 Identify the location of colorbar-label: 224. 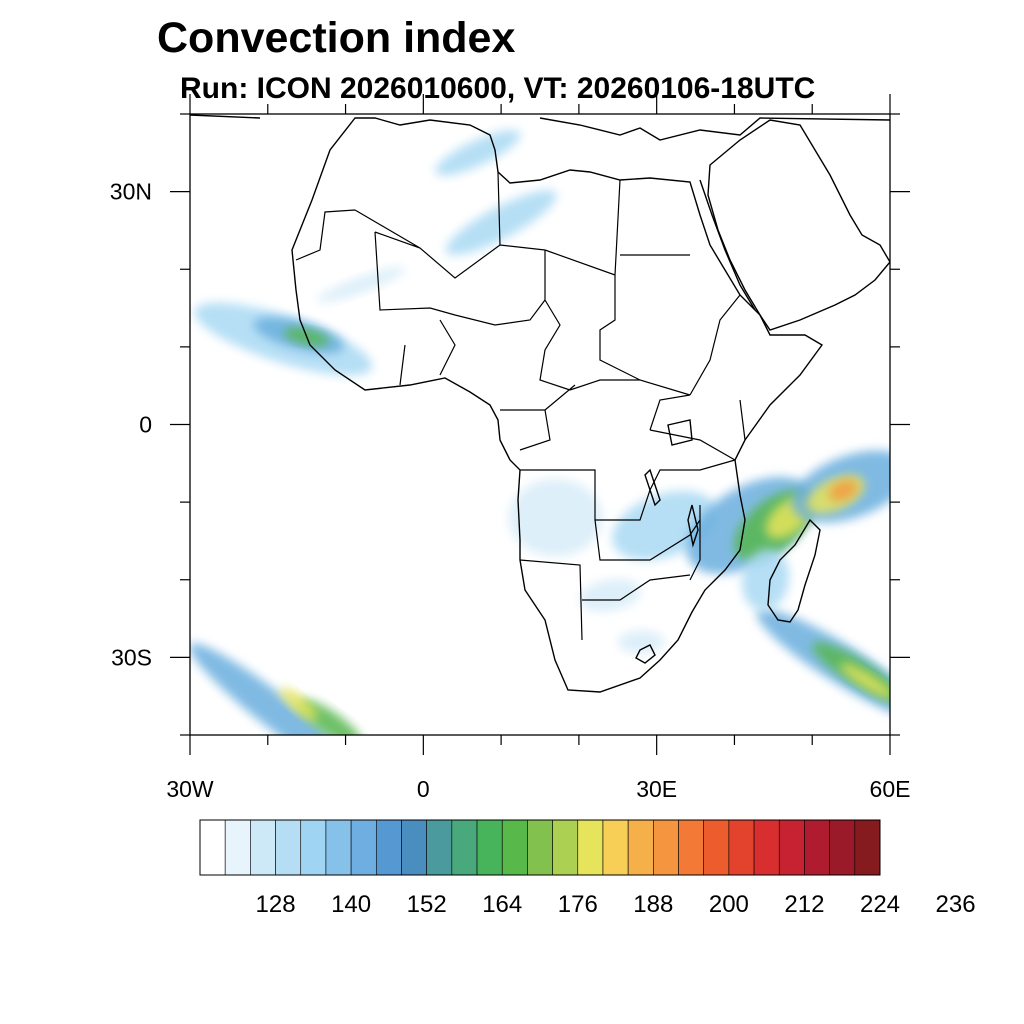
(880, 904).